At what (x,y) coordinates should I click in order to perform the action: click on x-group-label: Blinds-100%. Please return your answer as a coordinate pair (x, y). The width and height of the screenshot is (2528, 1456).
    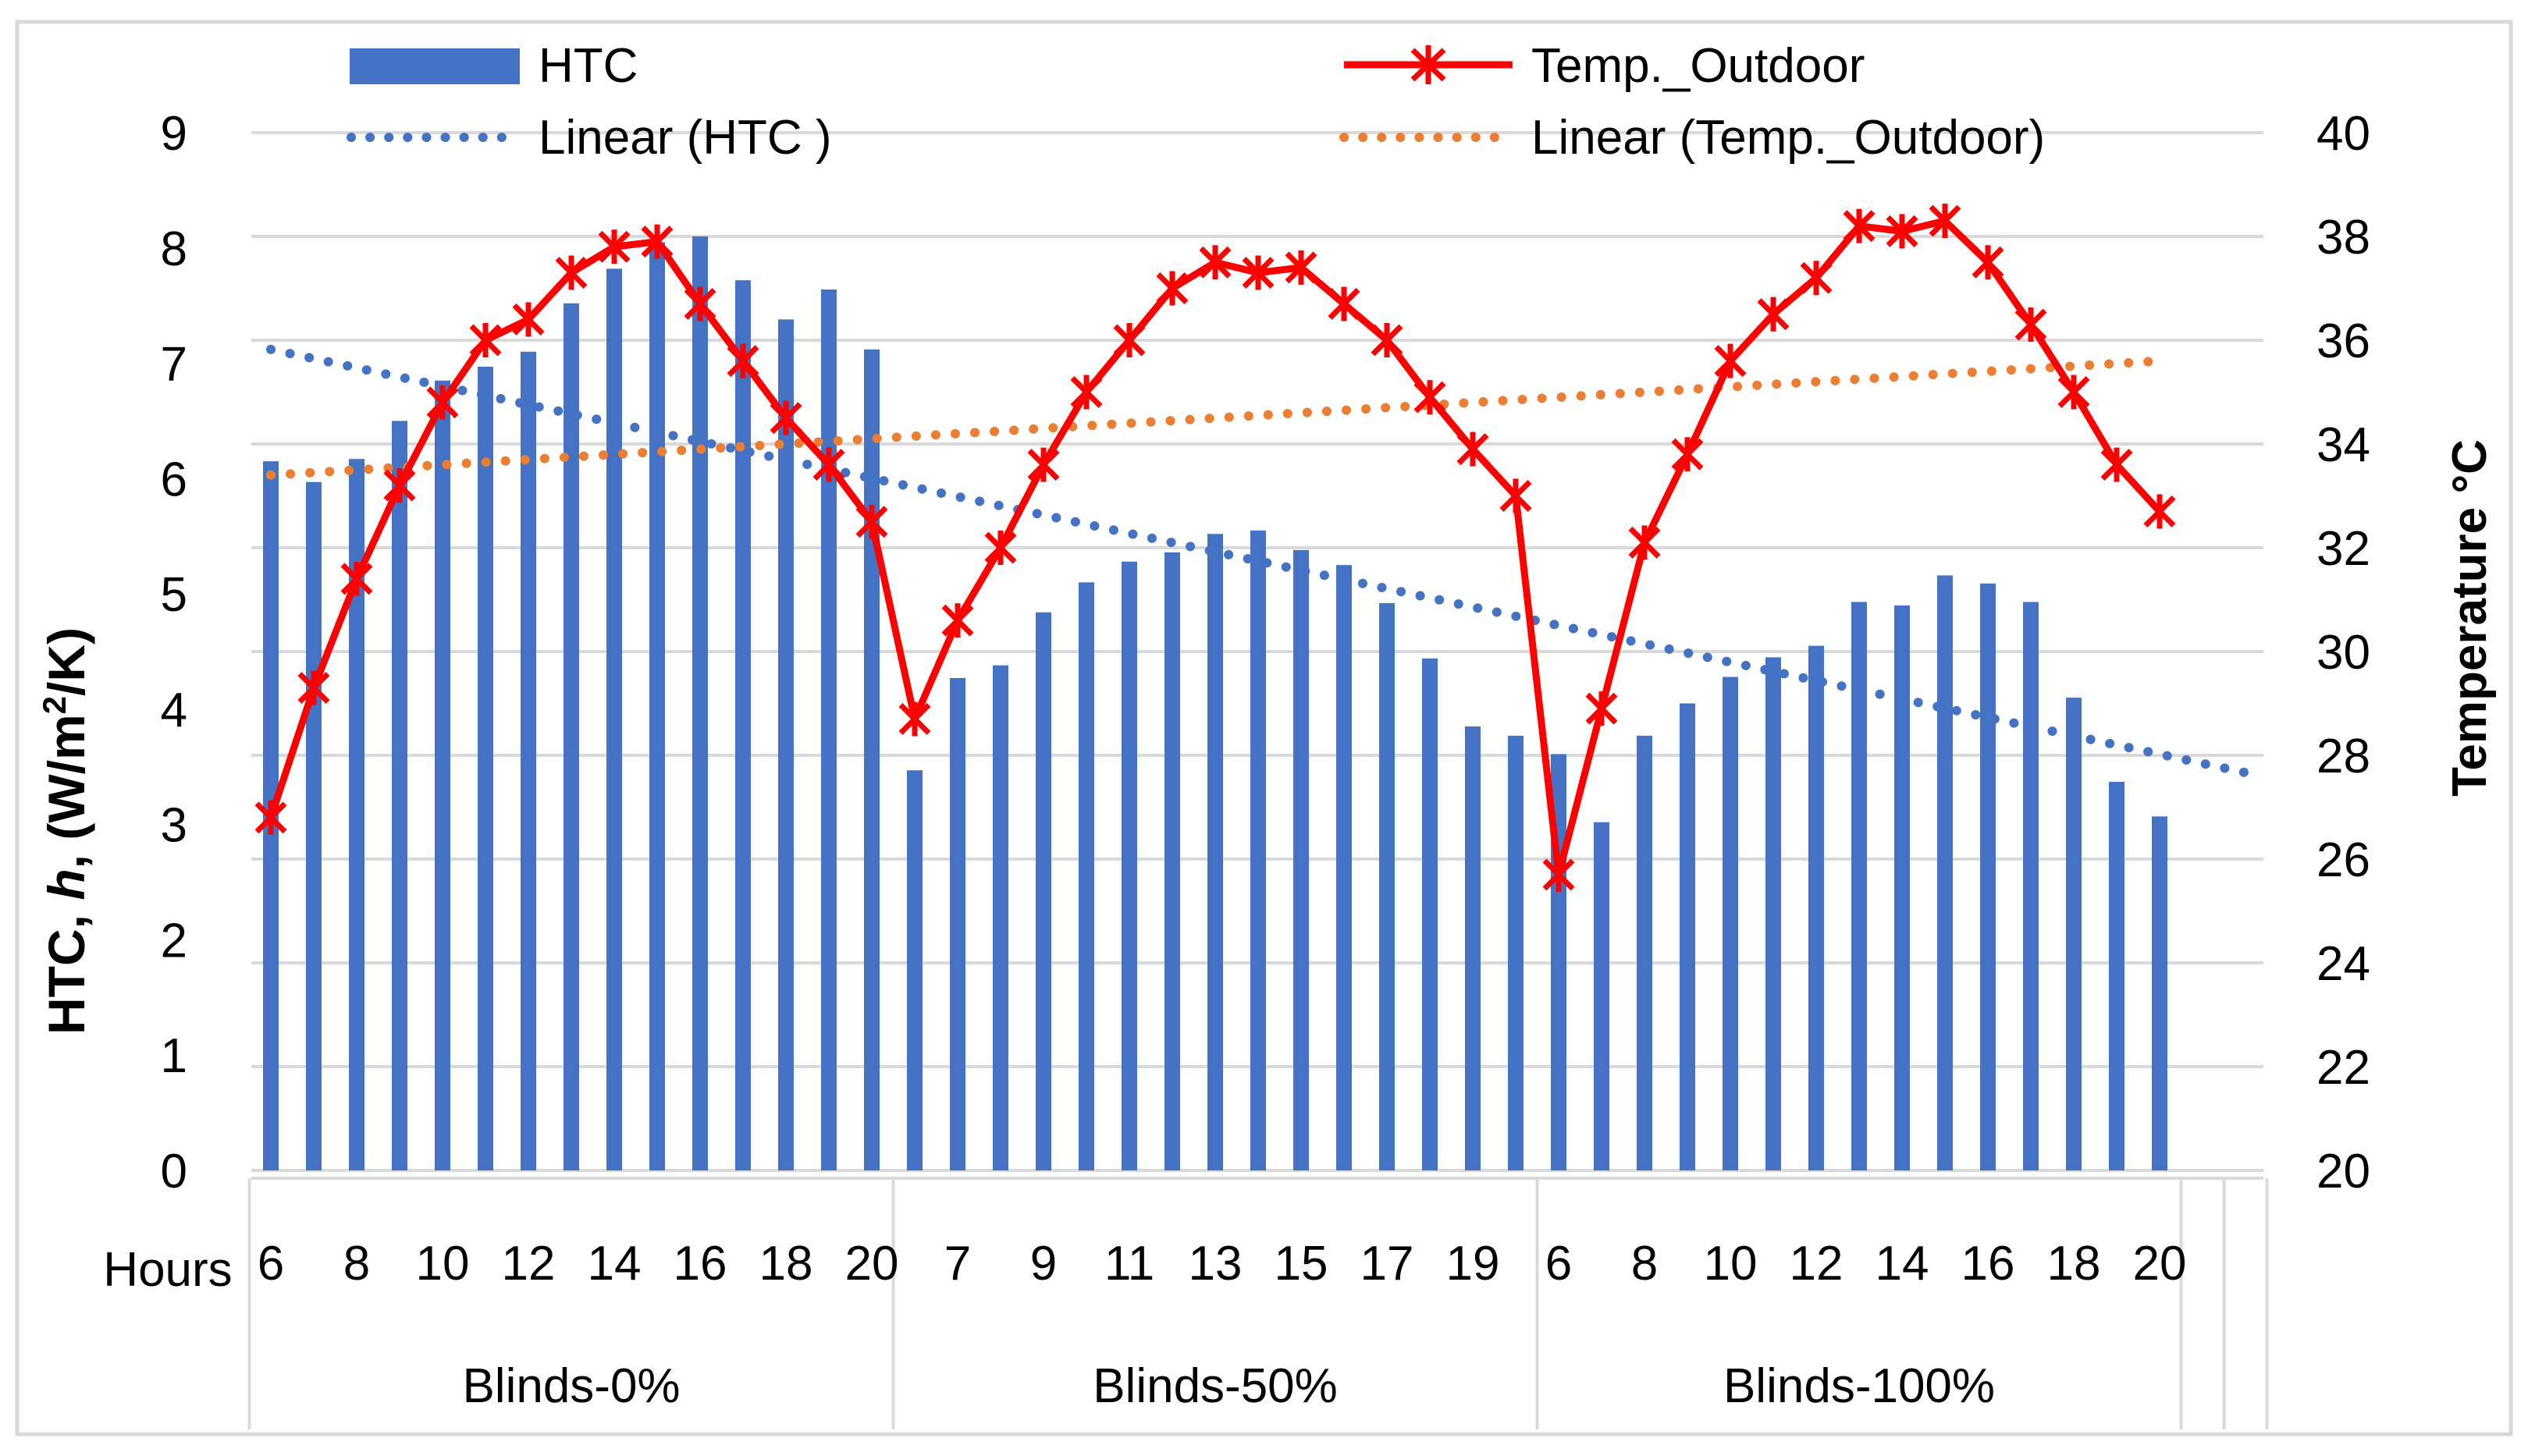
    Looking at the image, I should click on (1859, 1386).